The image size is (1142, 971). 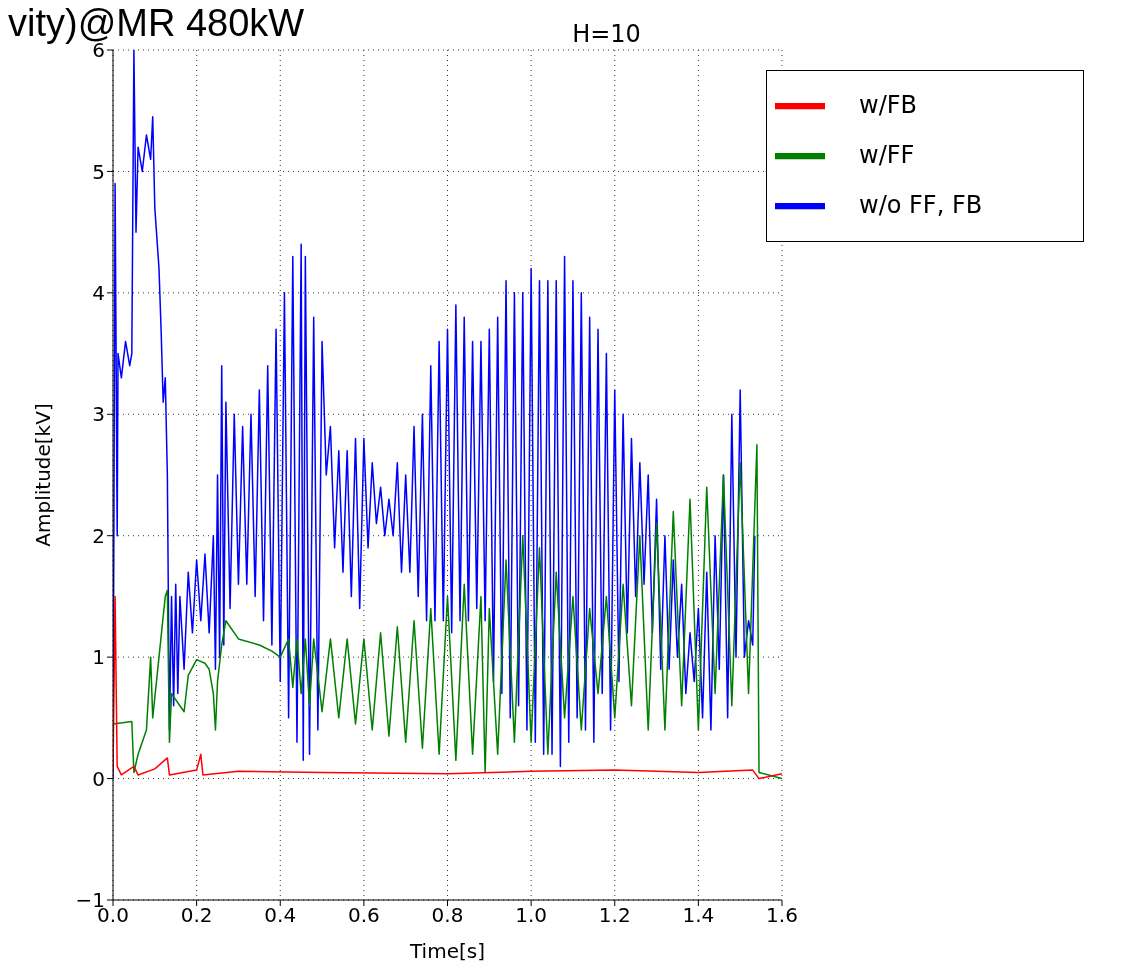 What do you see at coordinates (606, 34) in the screenshot?
I see `chart-title: H=10` at bounding box center [606, 34].